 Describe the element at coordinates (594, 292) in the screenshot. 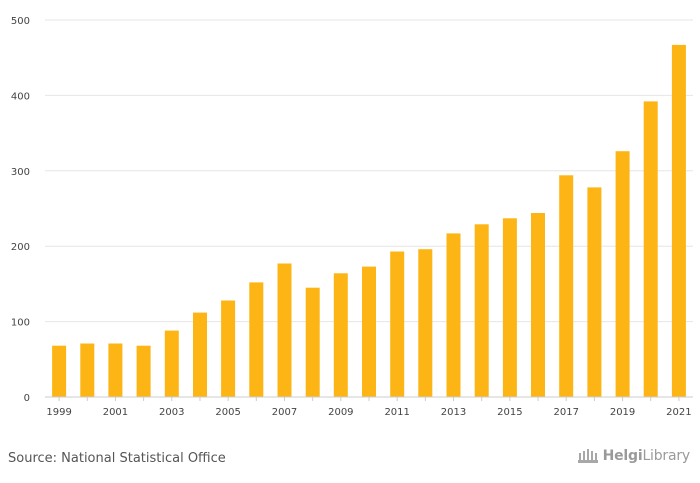

I see `bar-2018` at that location.